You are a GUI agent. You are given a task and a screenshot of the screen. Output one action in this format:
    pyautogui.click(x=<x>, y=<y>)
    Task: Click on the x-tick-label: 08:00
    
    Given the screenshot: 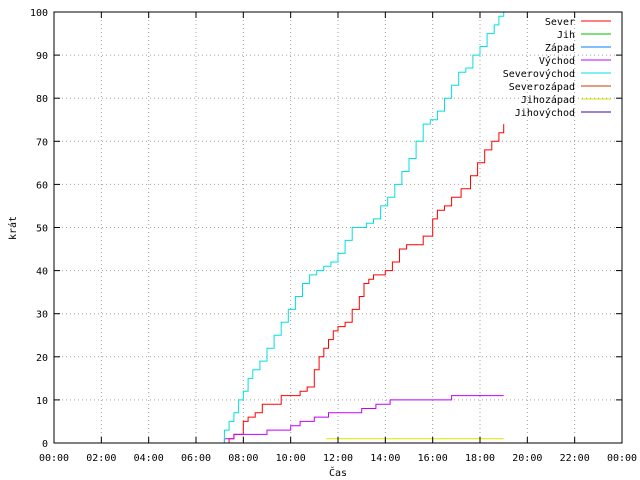 What is the action you would take?
    pyautogui.click(x=243, y=458)
    